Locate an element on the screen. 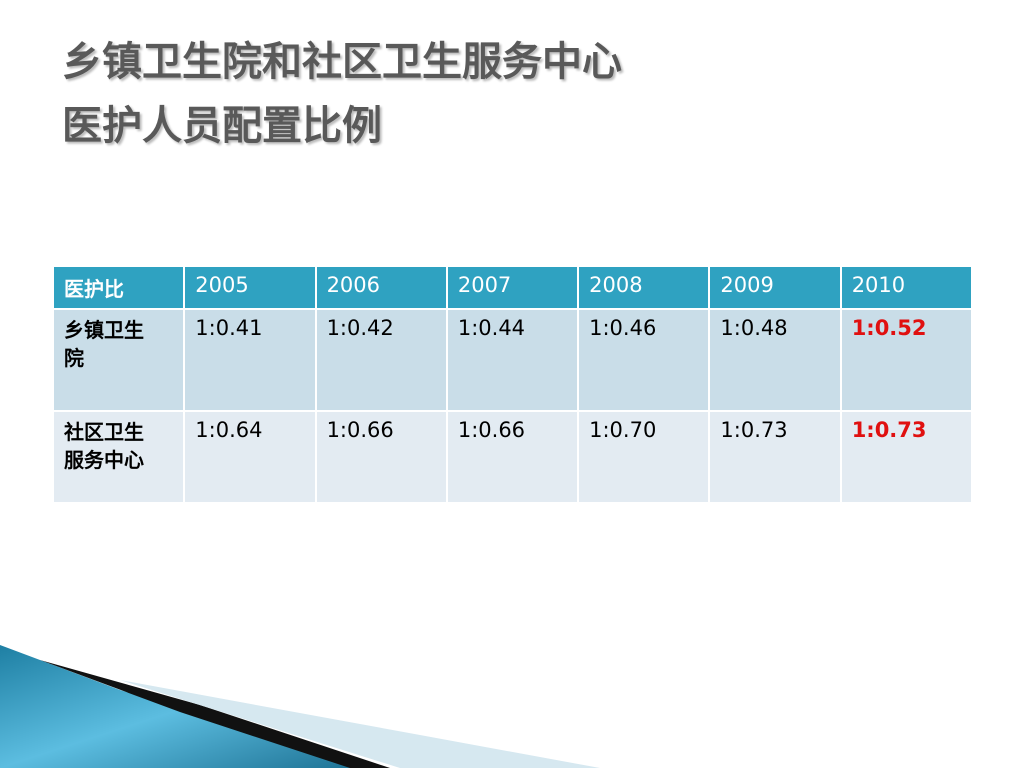  cell: 1:0.64 is located at coordinates (250, 457).